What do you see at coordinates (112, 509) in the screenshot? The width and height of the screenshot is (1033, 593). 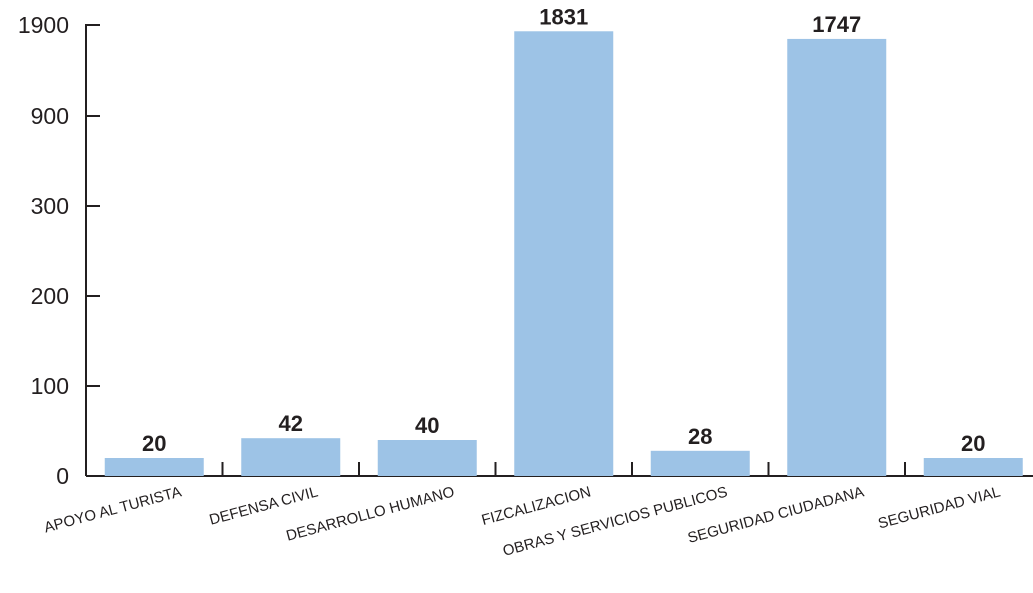 I see `x-tick-label: APOYO AL TURISTA` at bounding box center [112, 509].